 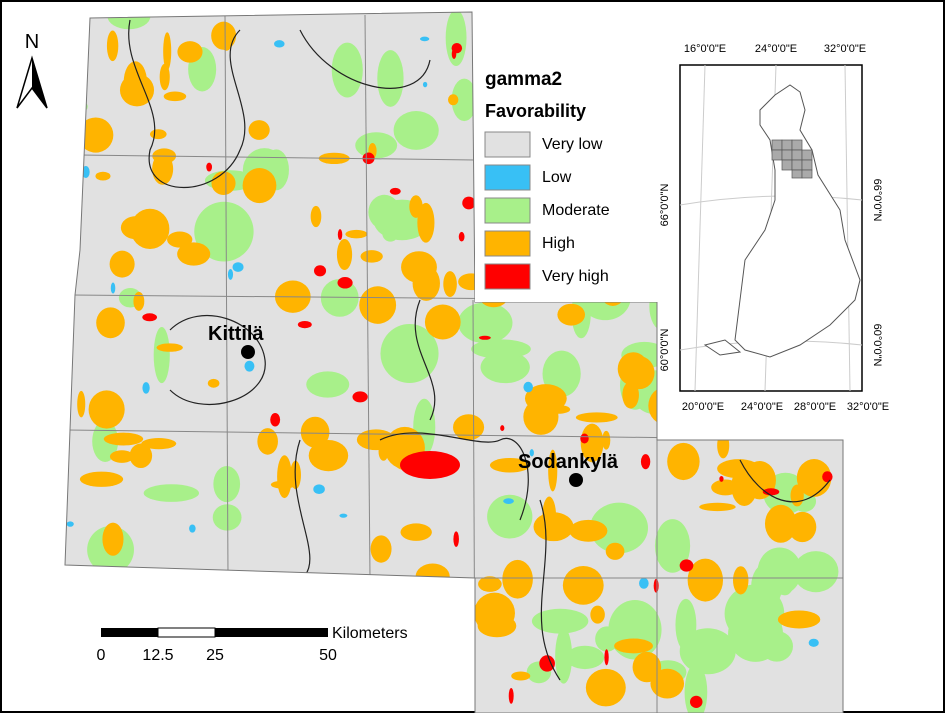 What do you see at coordinates (771, 228) in the screenshot?
I see `inset-map` at bounding box center [771, 228].